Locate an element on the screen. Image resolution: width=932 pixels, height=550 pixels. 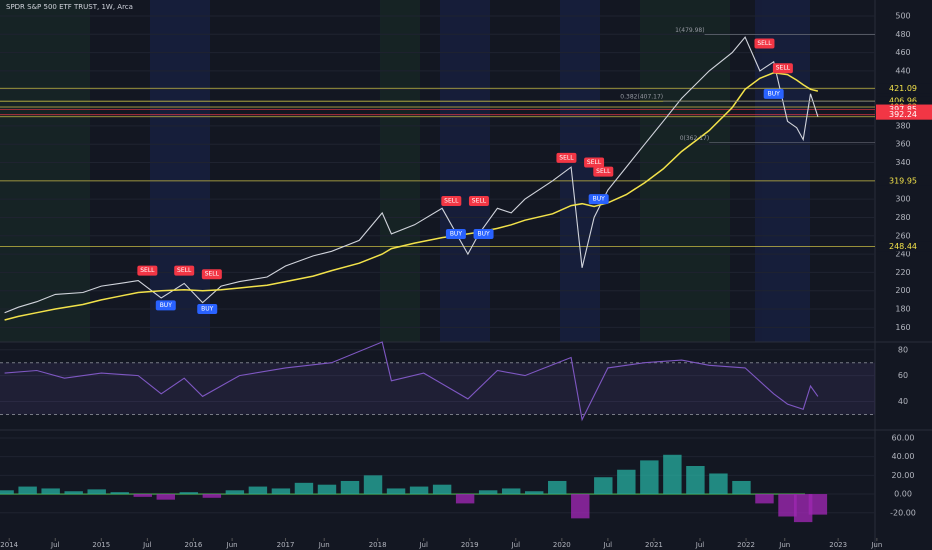
level-label: 397.85 is located at coordinates (903, 109).